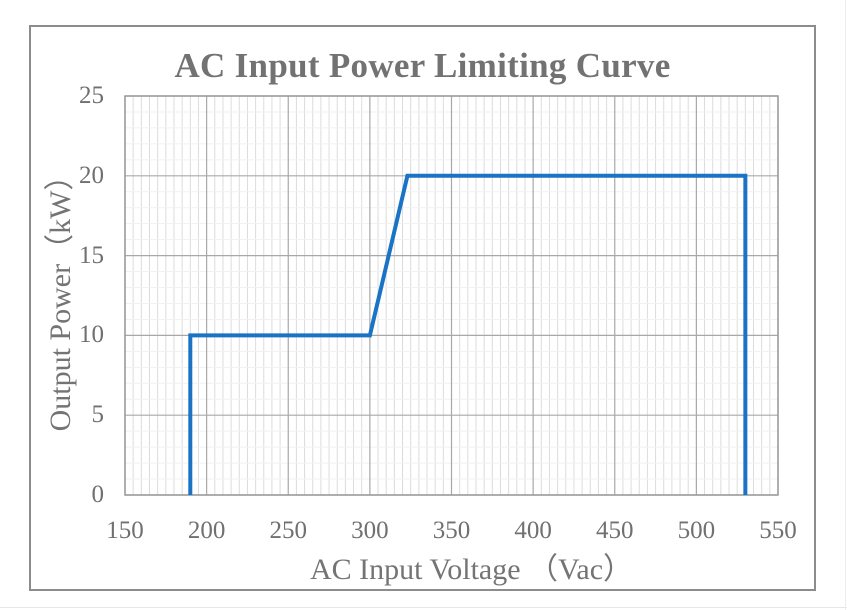  Describe the element at coordinates (533, 530) in the screenshot. I see `x-tick-label: 400` at that location.